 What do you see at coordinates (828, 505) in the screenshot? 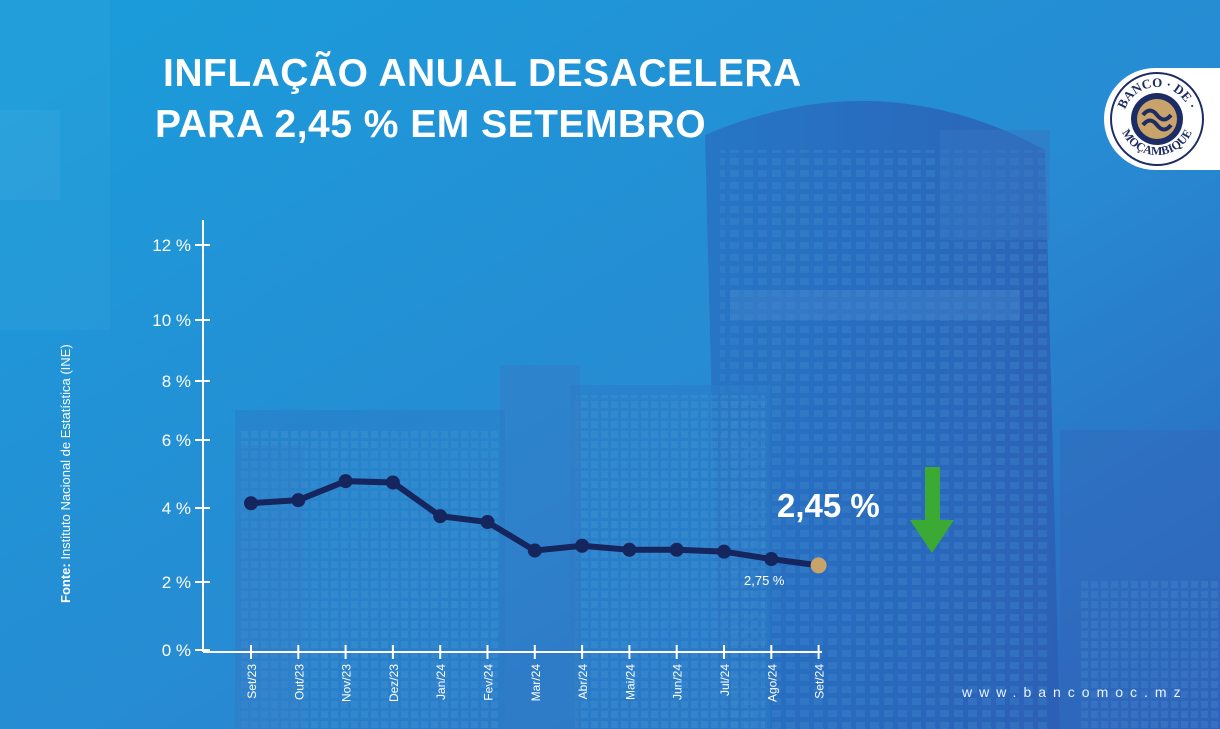
I see `latest-value-label: 2,45 %` at bounding box center [828, 505].